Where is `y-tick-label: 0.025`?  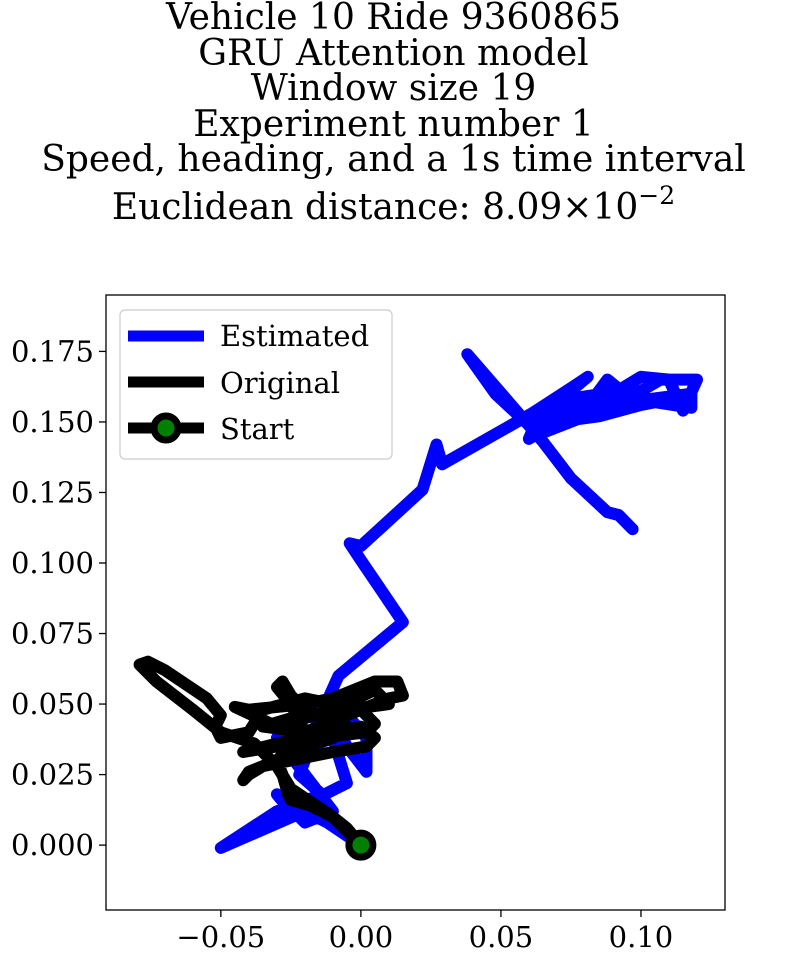 y-tick-label: 0.025 is located at coordinates (52, 775).